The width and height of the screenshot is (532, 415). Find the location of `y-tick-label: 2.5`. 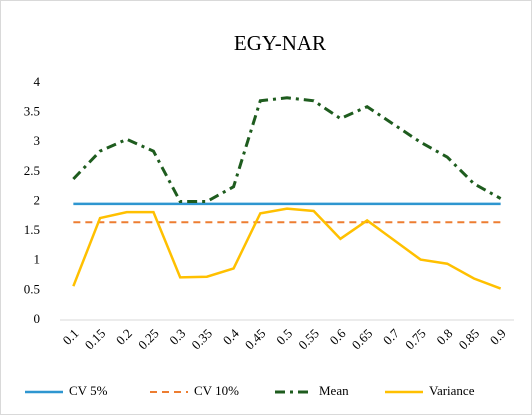

y-tick-label: 2.5 is located at coordinates (32, 170).